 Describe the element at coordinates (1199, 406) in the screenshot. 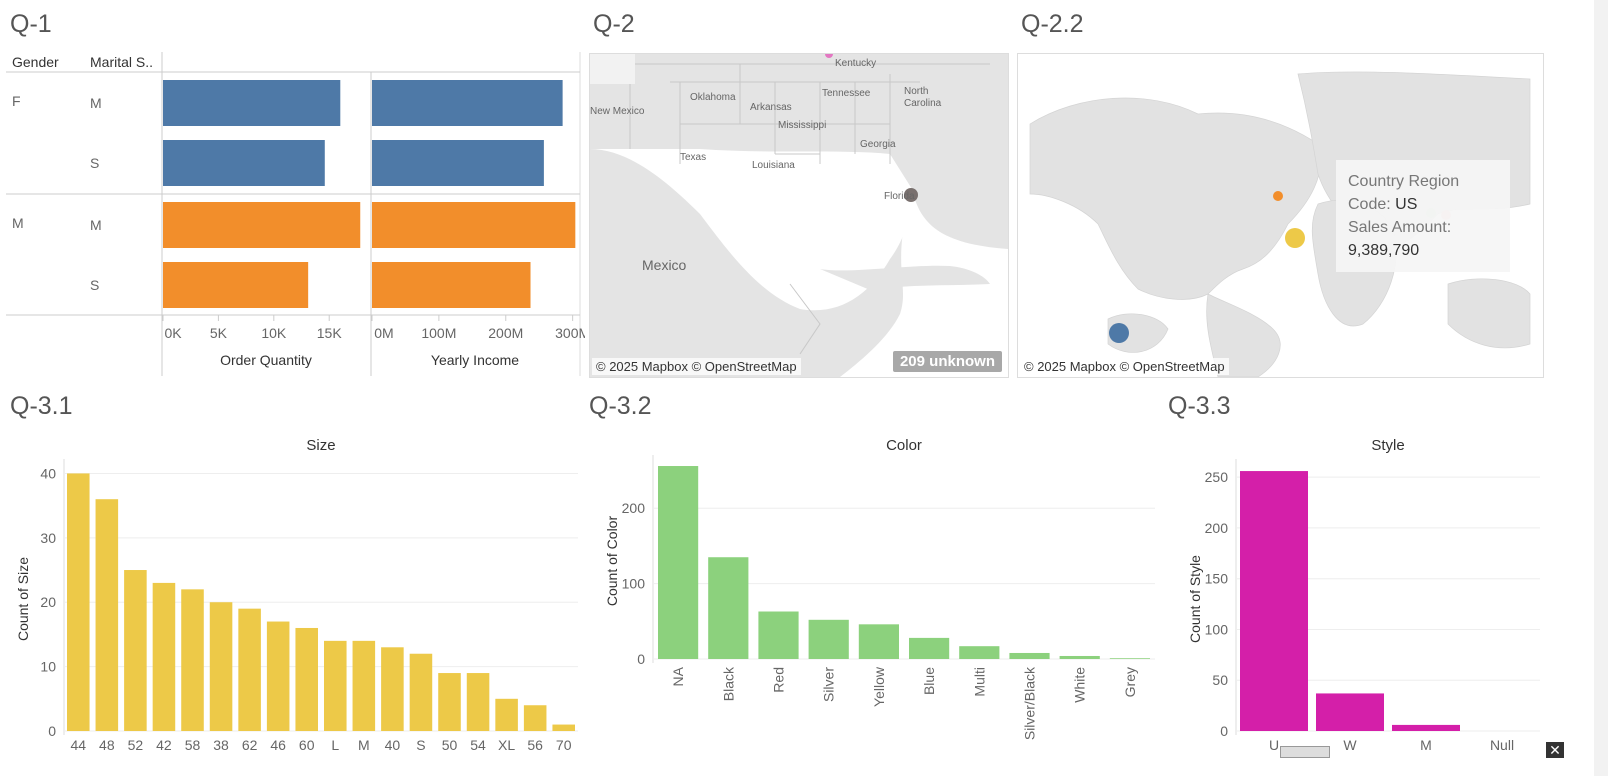

I see `title-q33: Q-3.3` at that location.